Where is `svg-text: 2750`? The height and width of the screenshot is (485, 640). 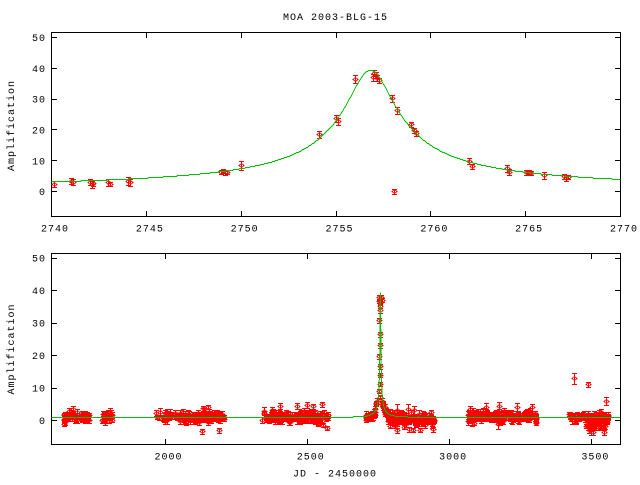 svg-text: 2750 is located at coordinates (245, 230).